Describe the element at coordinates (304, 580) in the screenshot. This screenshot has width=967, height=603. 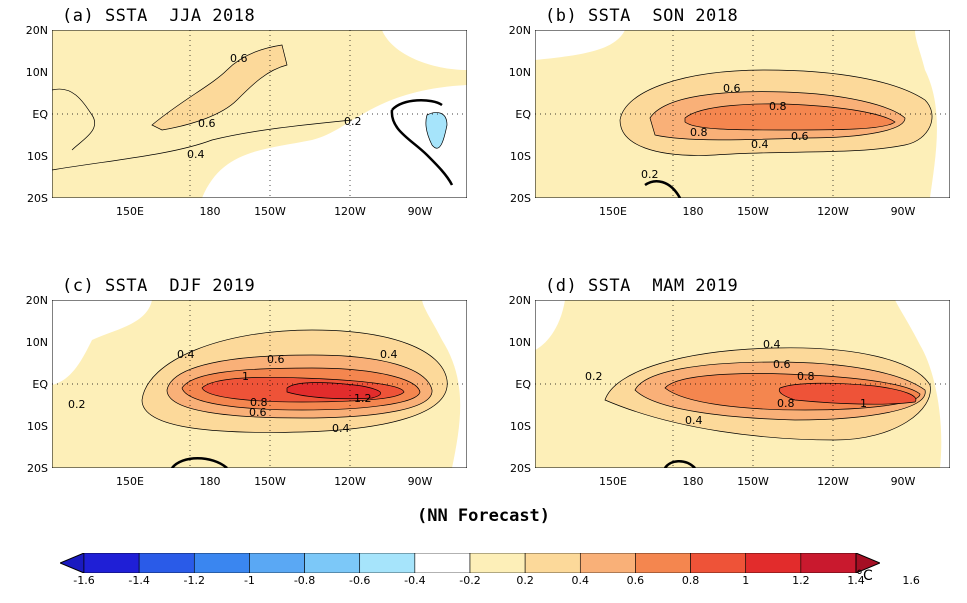
I see `colorbar-tick-label: -0.8` at that location.